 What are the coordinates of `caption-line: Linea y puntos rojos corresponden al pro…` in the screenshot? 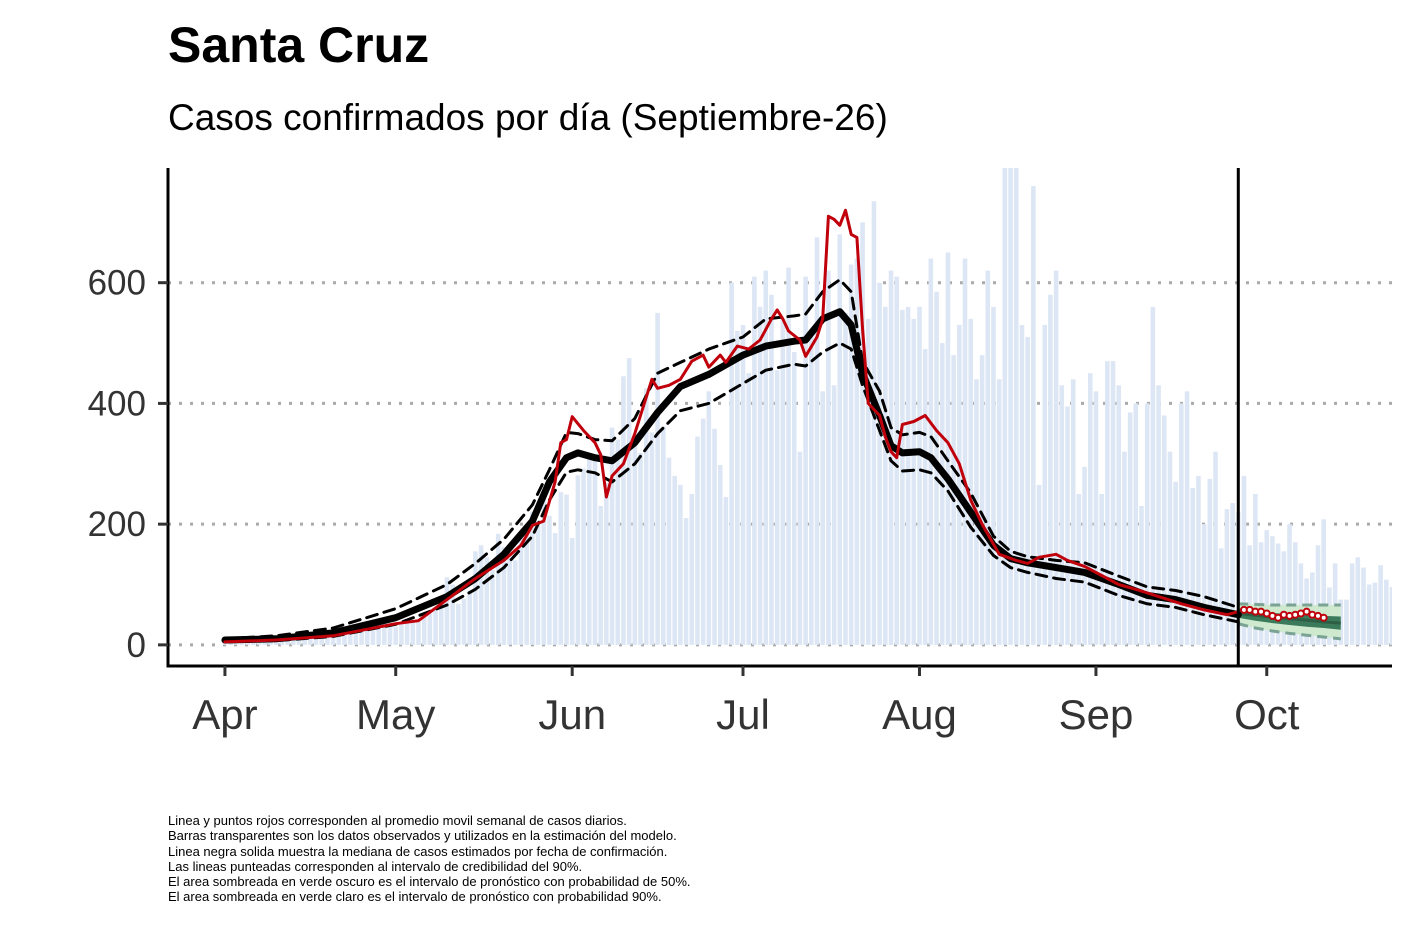 It's located at (397, 820).